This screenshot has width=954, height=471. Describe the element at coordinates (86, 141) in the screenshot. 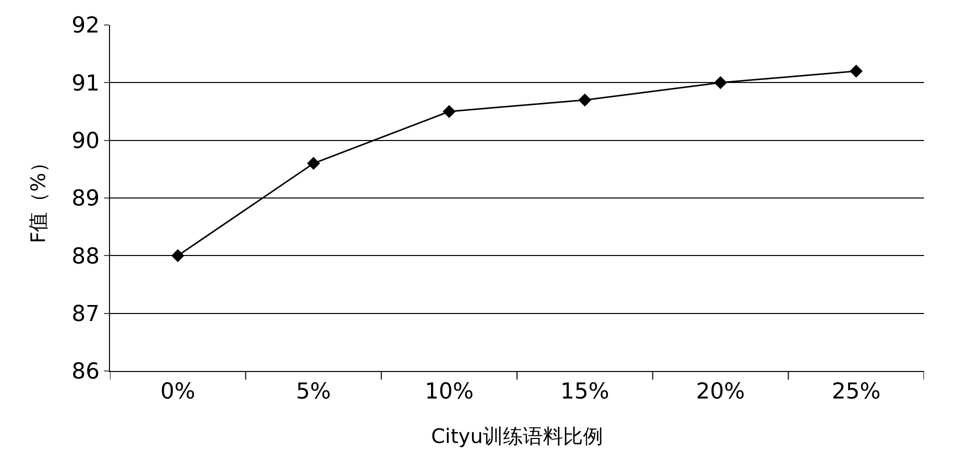

I see `y-tick-label: 90` at that location.